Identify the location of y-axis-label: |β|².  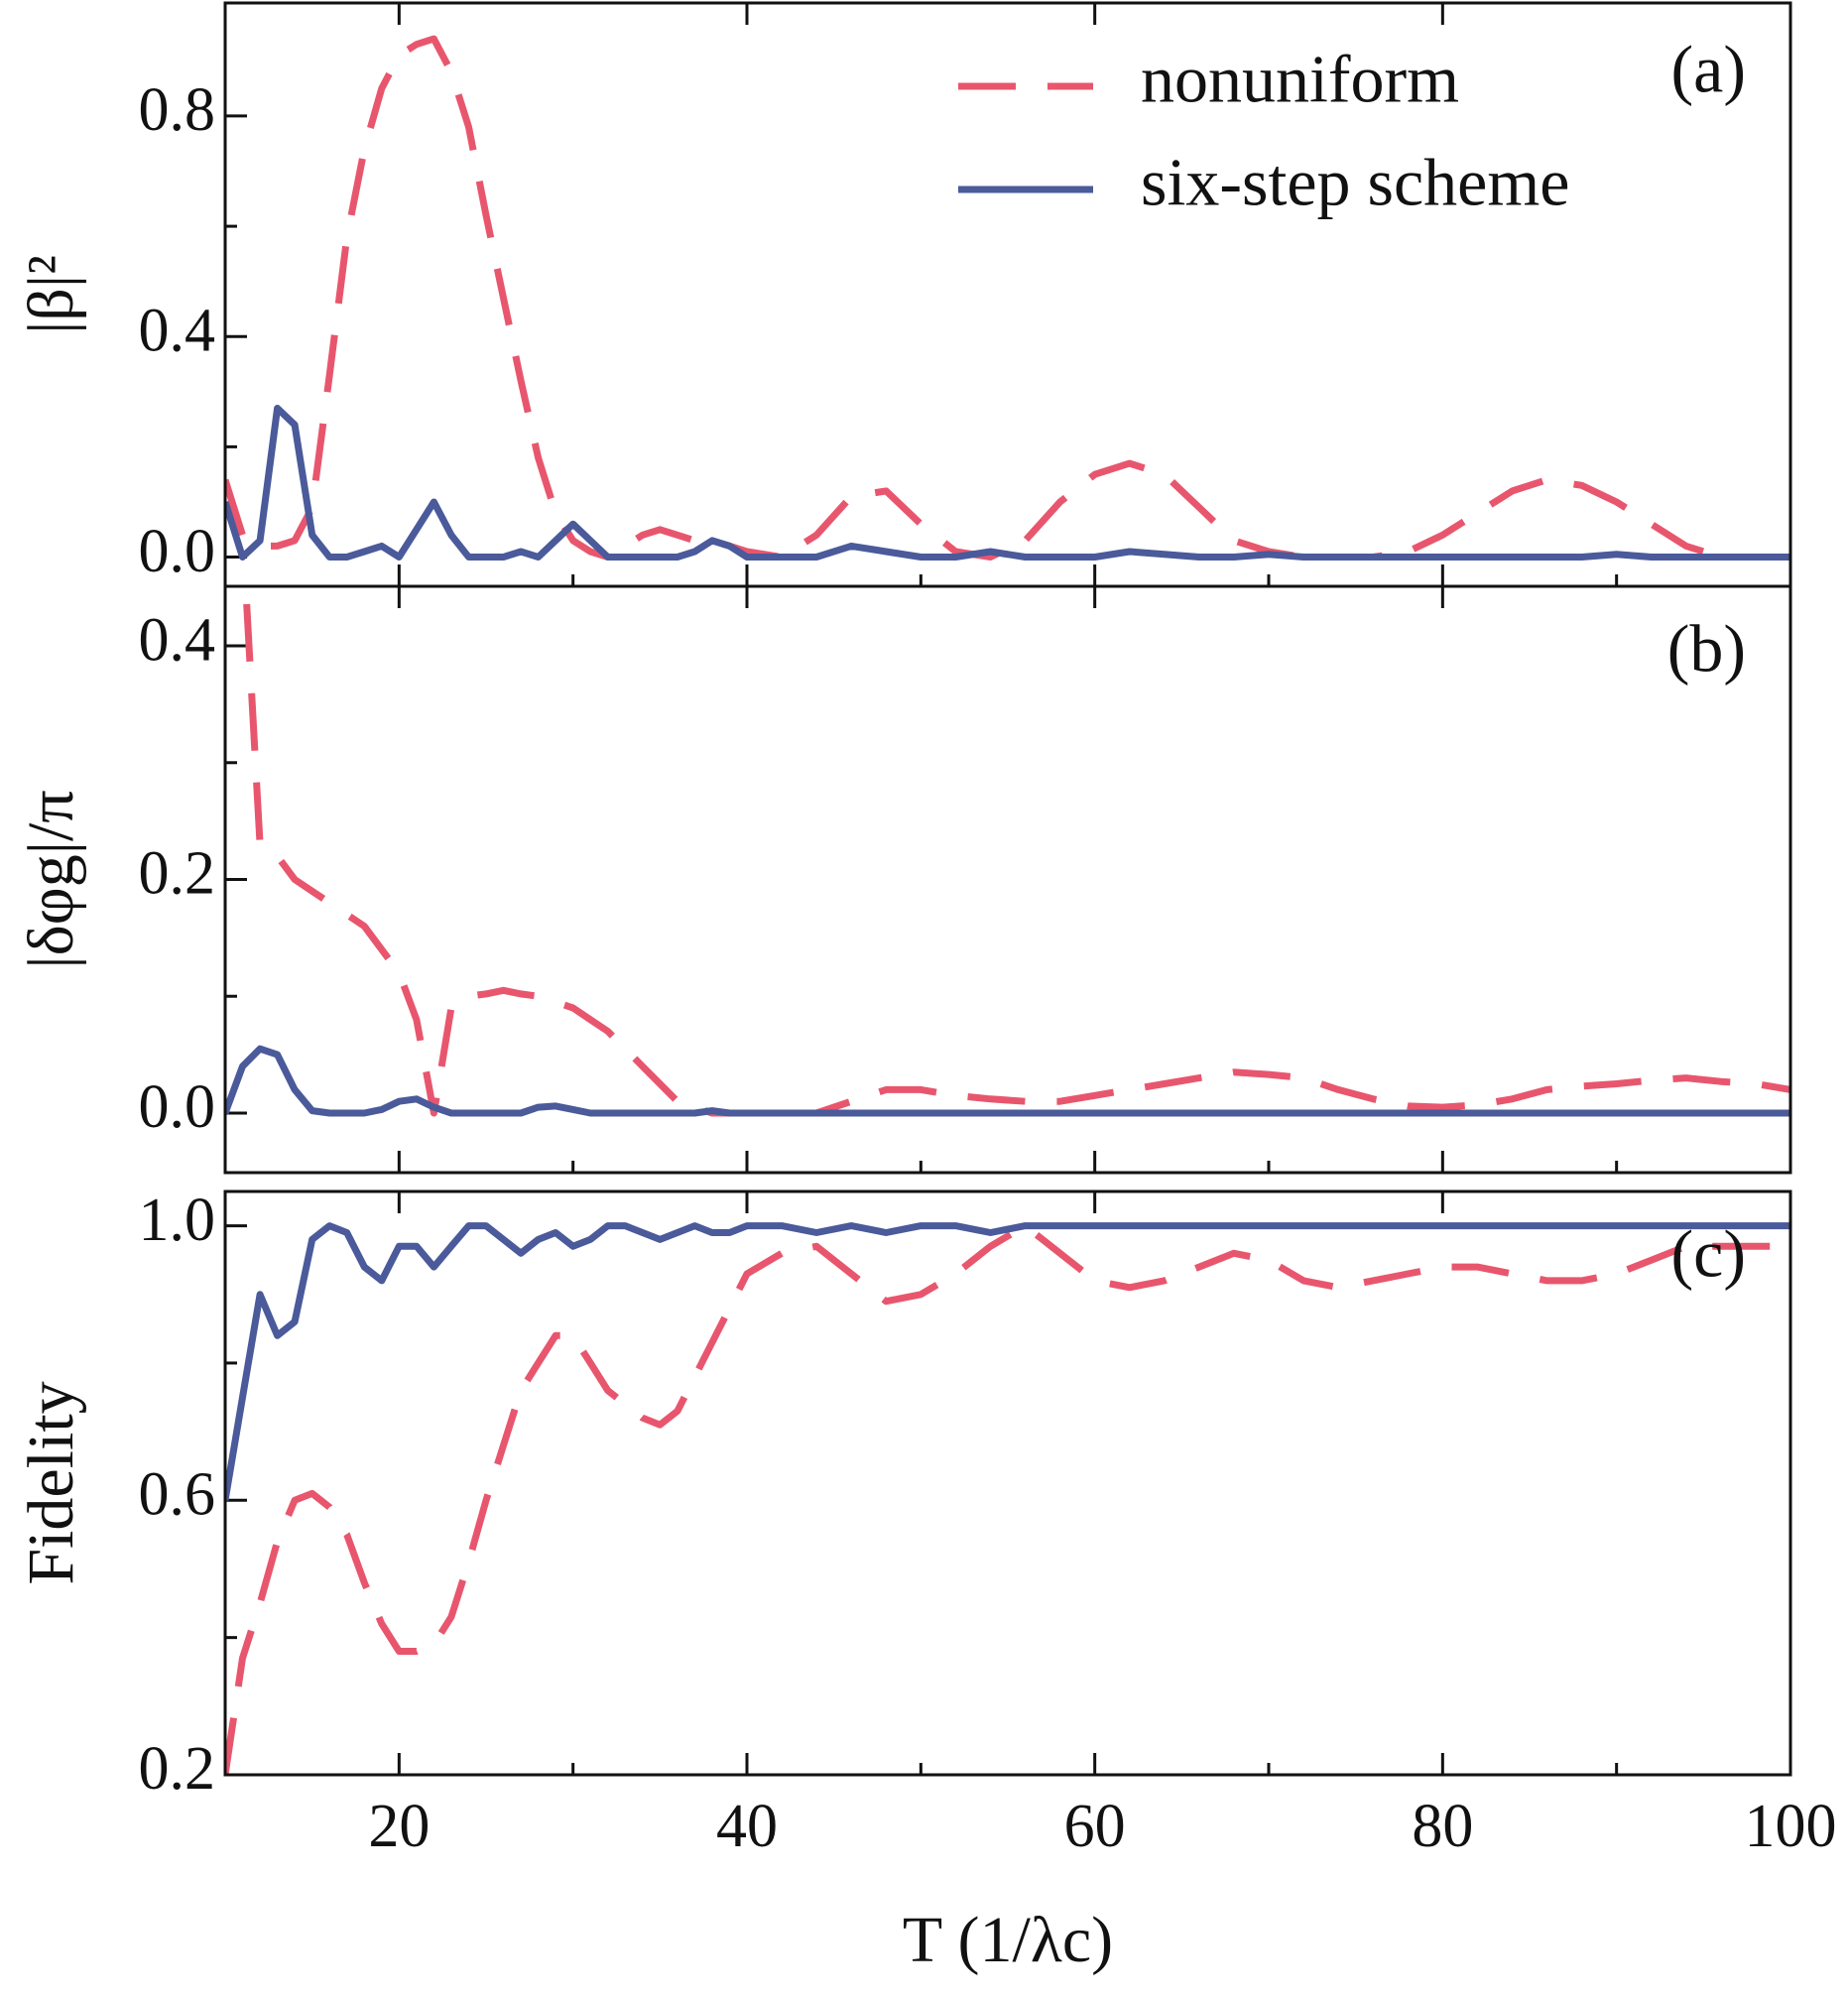
(51, 294).